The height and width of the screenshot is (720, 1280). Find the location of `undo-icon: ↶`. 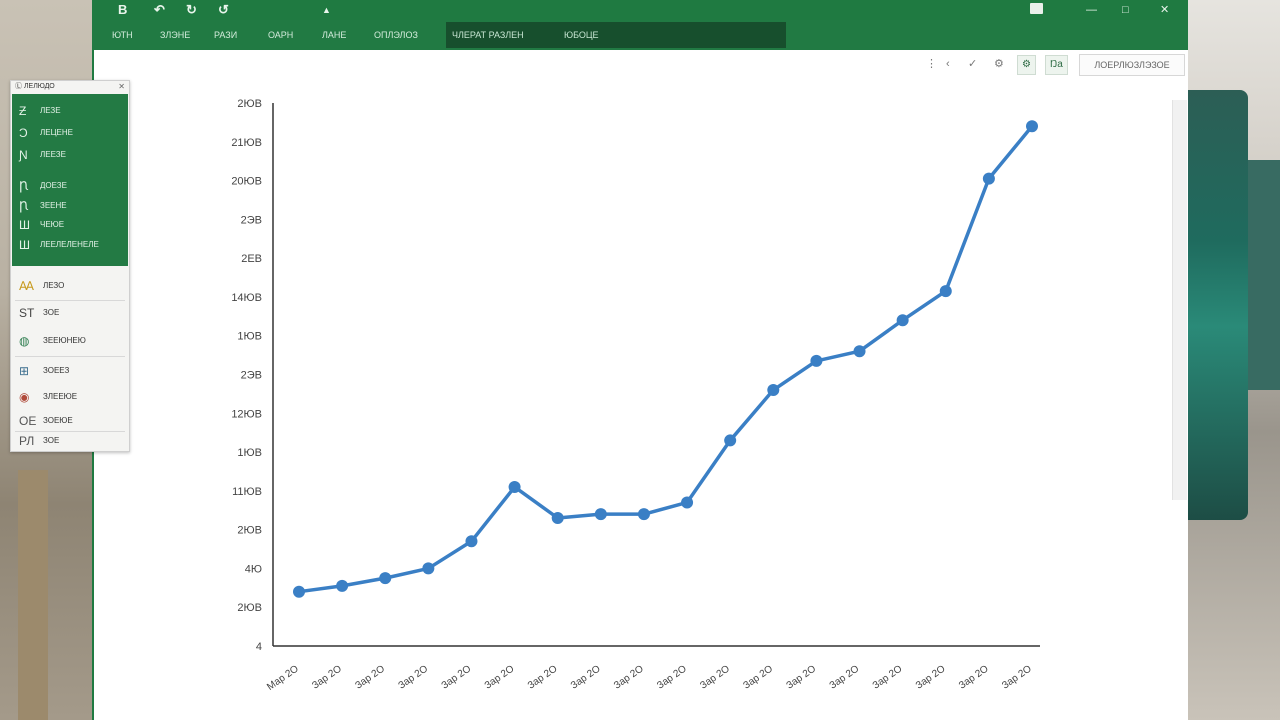

undo-icon: ↶ is located at coordinates (159, 9).